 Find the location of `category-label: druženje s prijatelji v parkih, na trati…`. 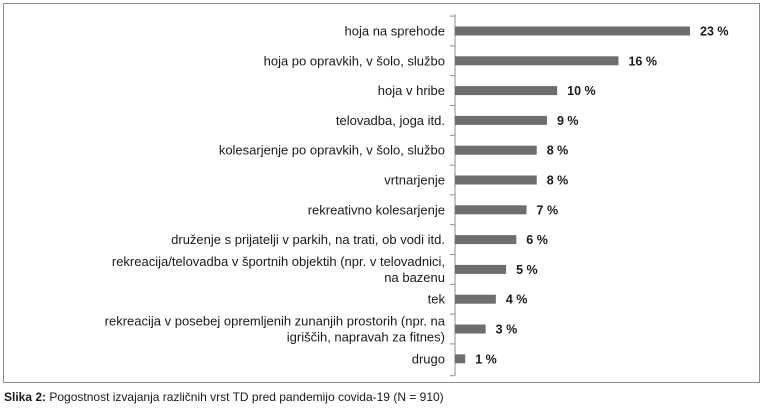

category-label: druženje s prijatelji v parkih, na trati… is located at coordinates (308, 239).